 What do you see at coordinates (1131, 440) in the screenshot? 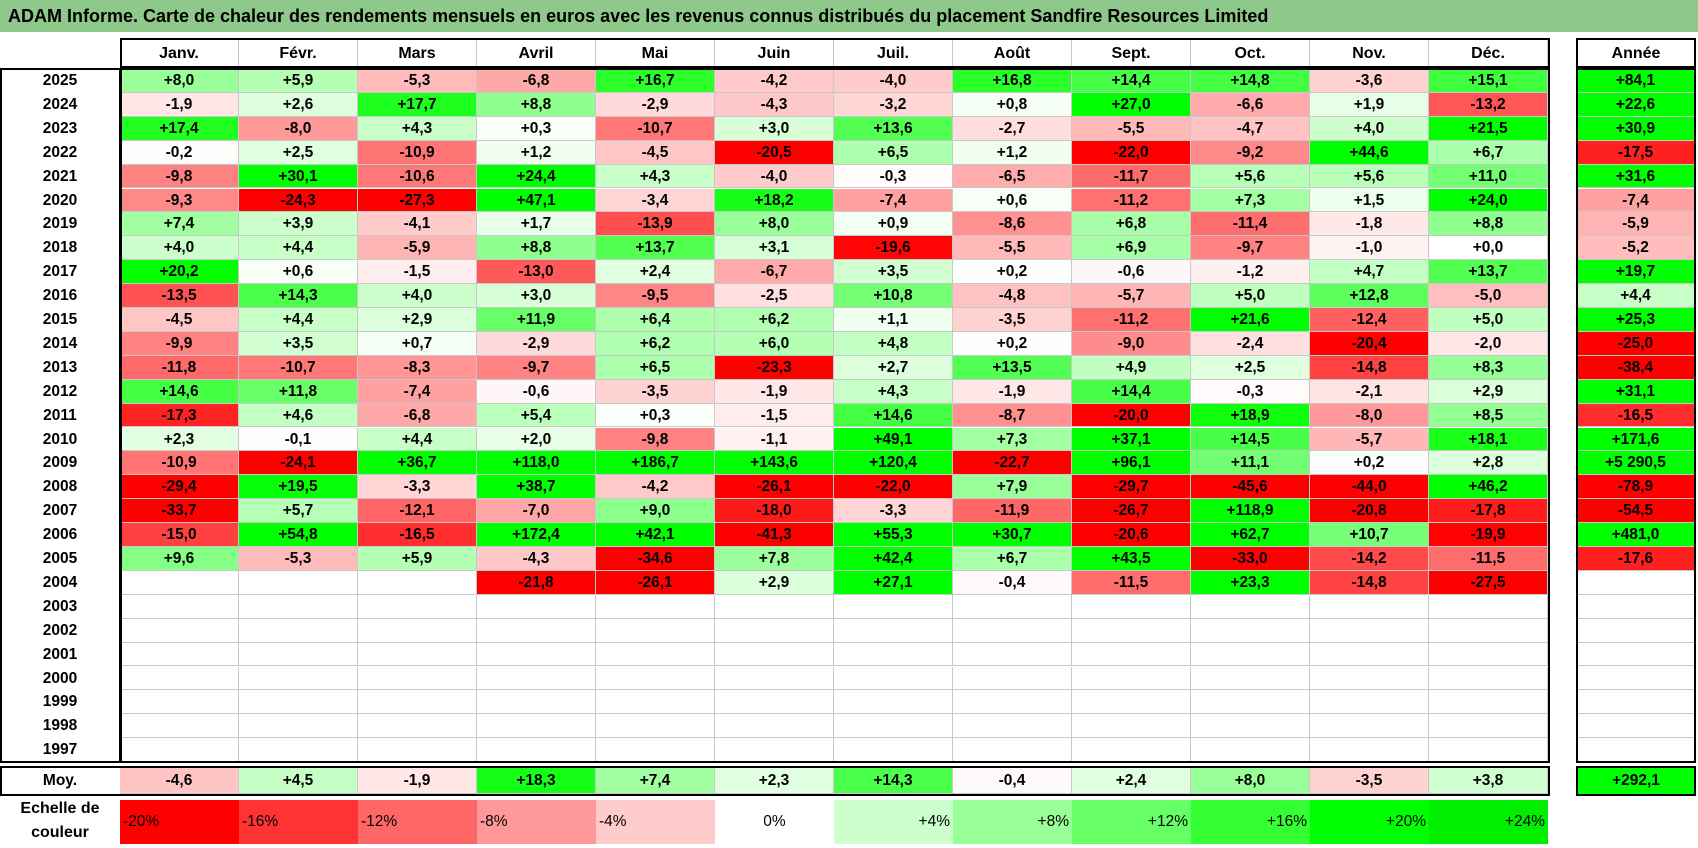
I see `heatmap-cell: +37,1` at bounding box center [1131, 440].